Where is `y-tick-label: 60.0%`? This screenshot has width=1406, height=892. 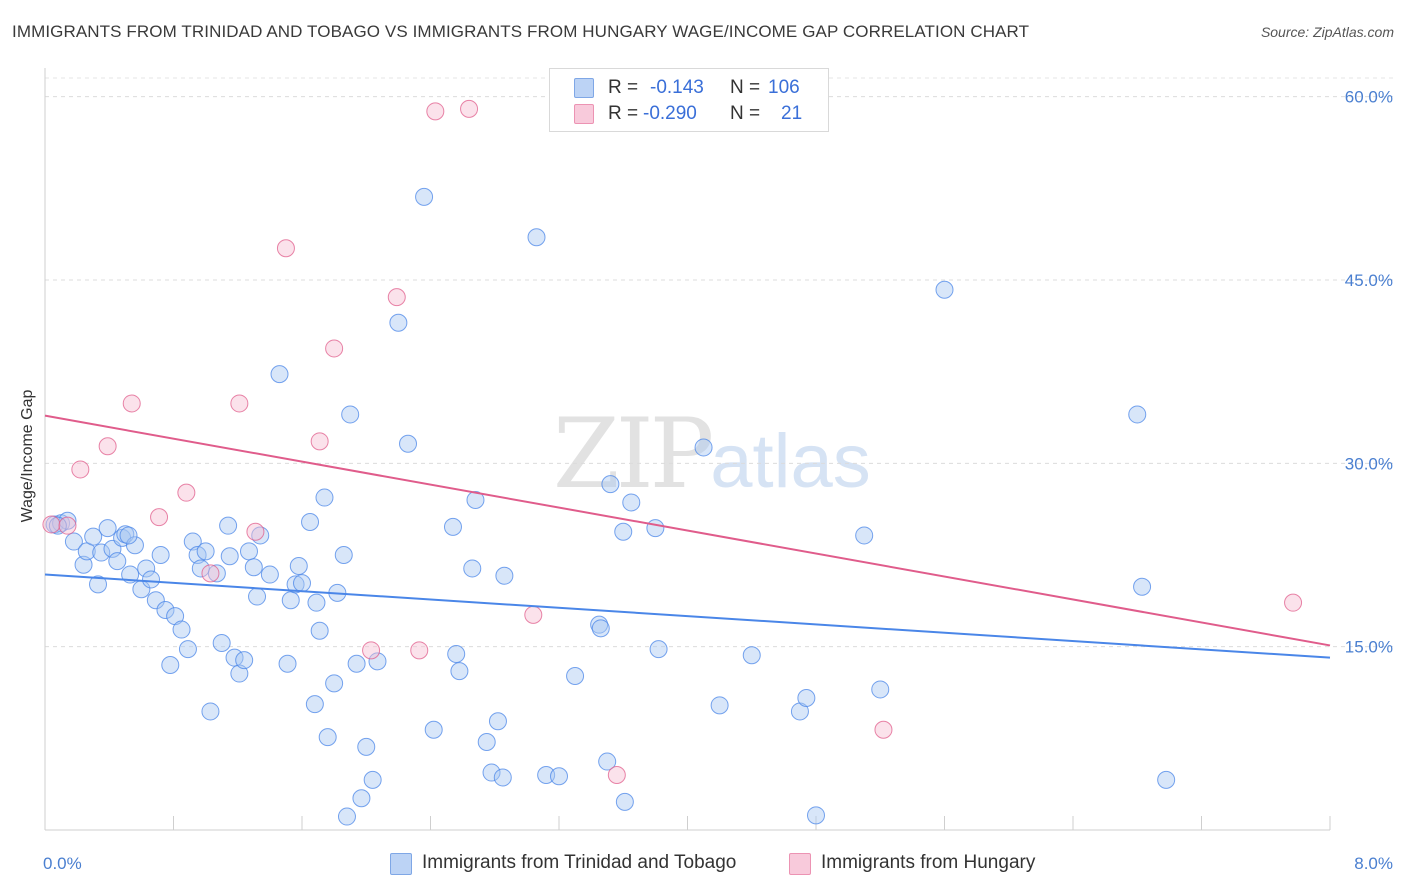
y-tick-label: 60.0% is located at coordinates (1369, 97).